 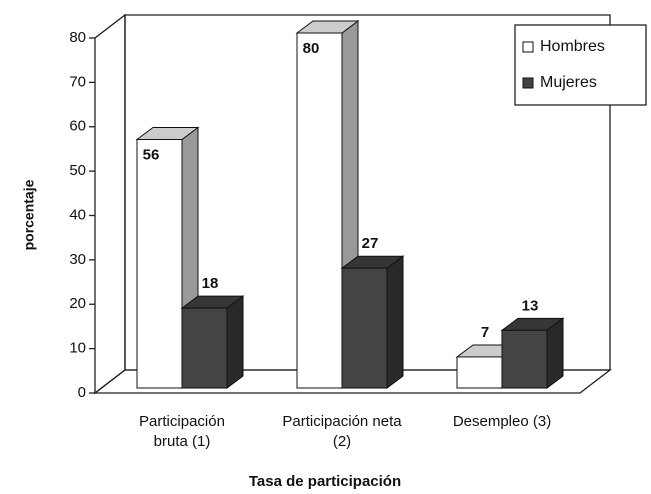 I want to click on y-tick-label: 30, so click(x=77, y=259).